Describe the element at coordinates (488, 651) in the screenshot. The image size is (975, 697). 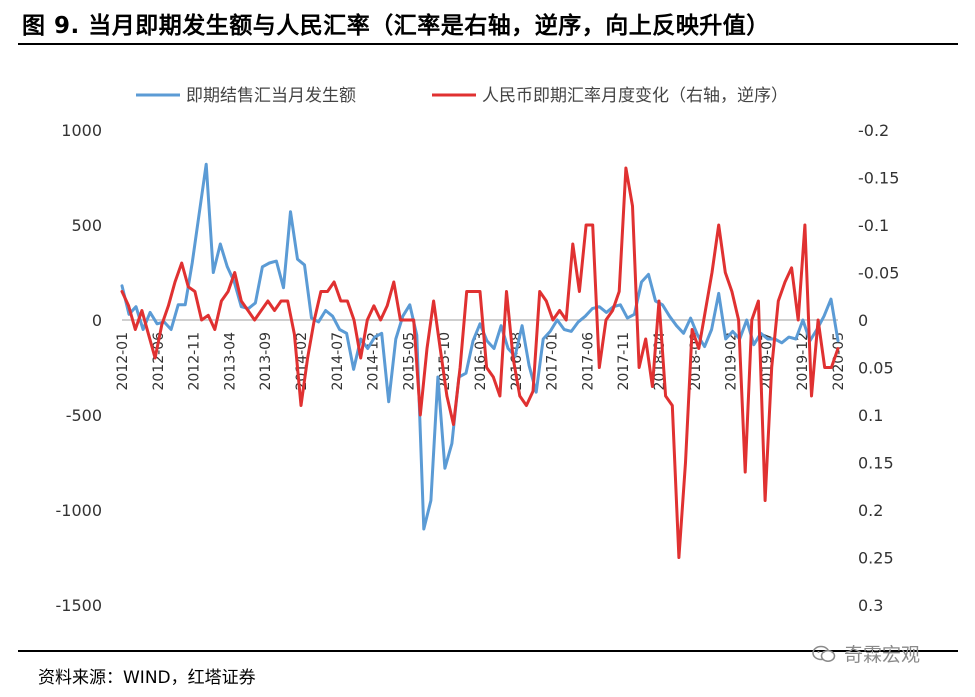
I see `footer-divider` at that location.